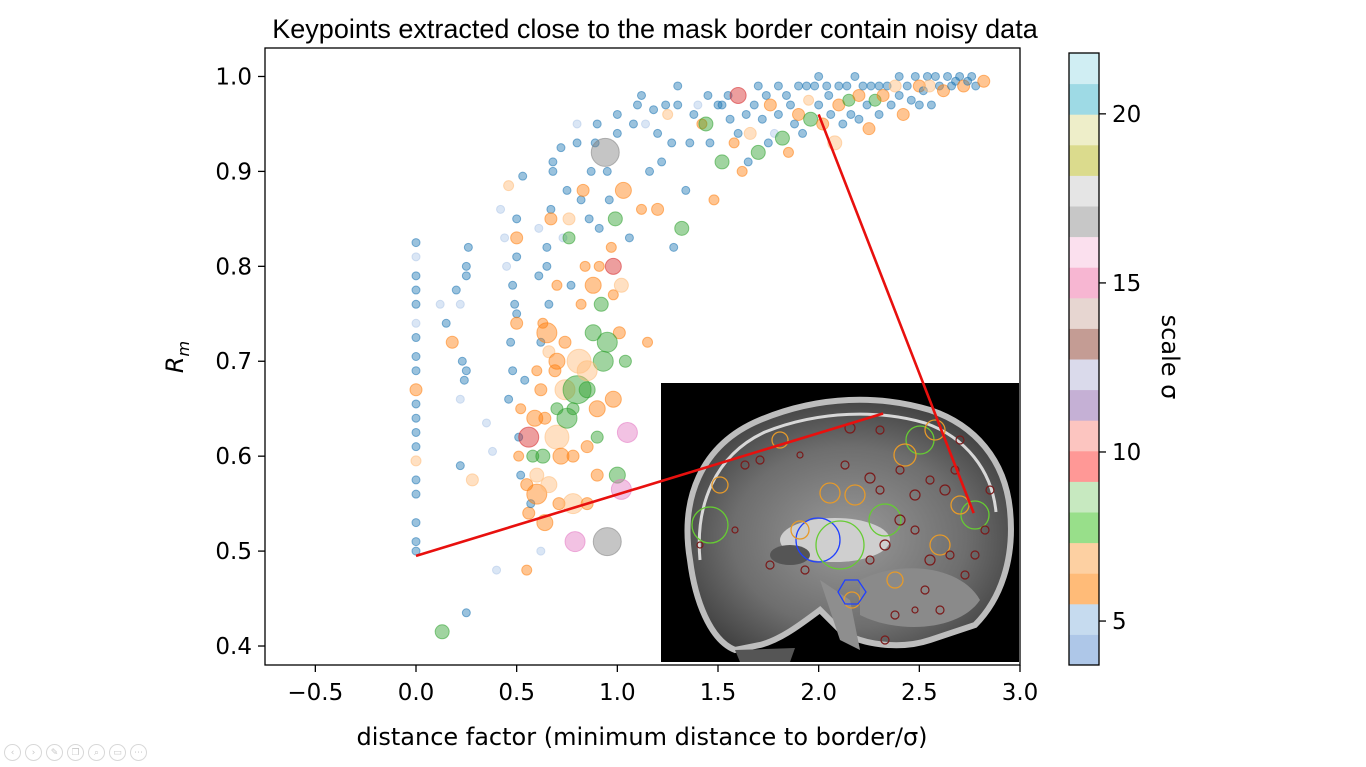  What do you see at coordinates (1126, 284) in the screenshot?
I see `colorbar-tick-label: 15` at bounding box center [1126, 284].